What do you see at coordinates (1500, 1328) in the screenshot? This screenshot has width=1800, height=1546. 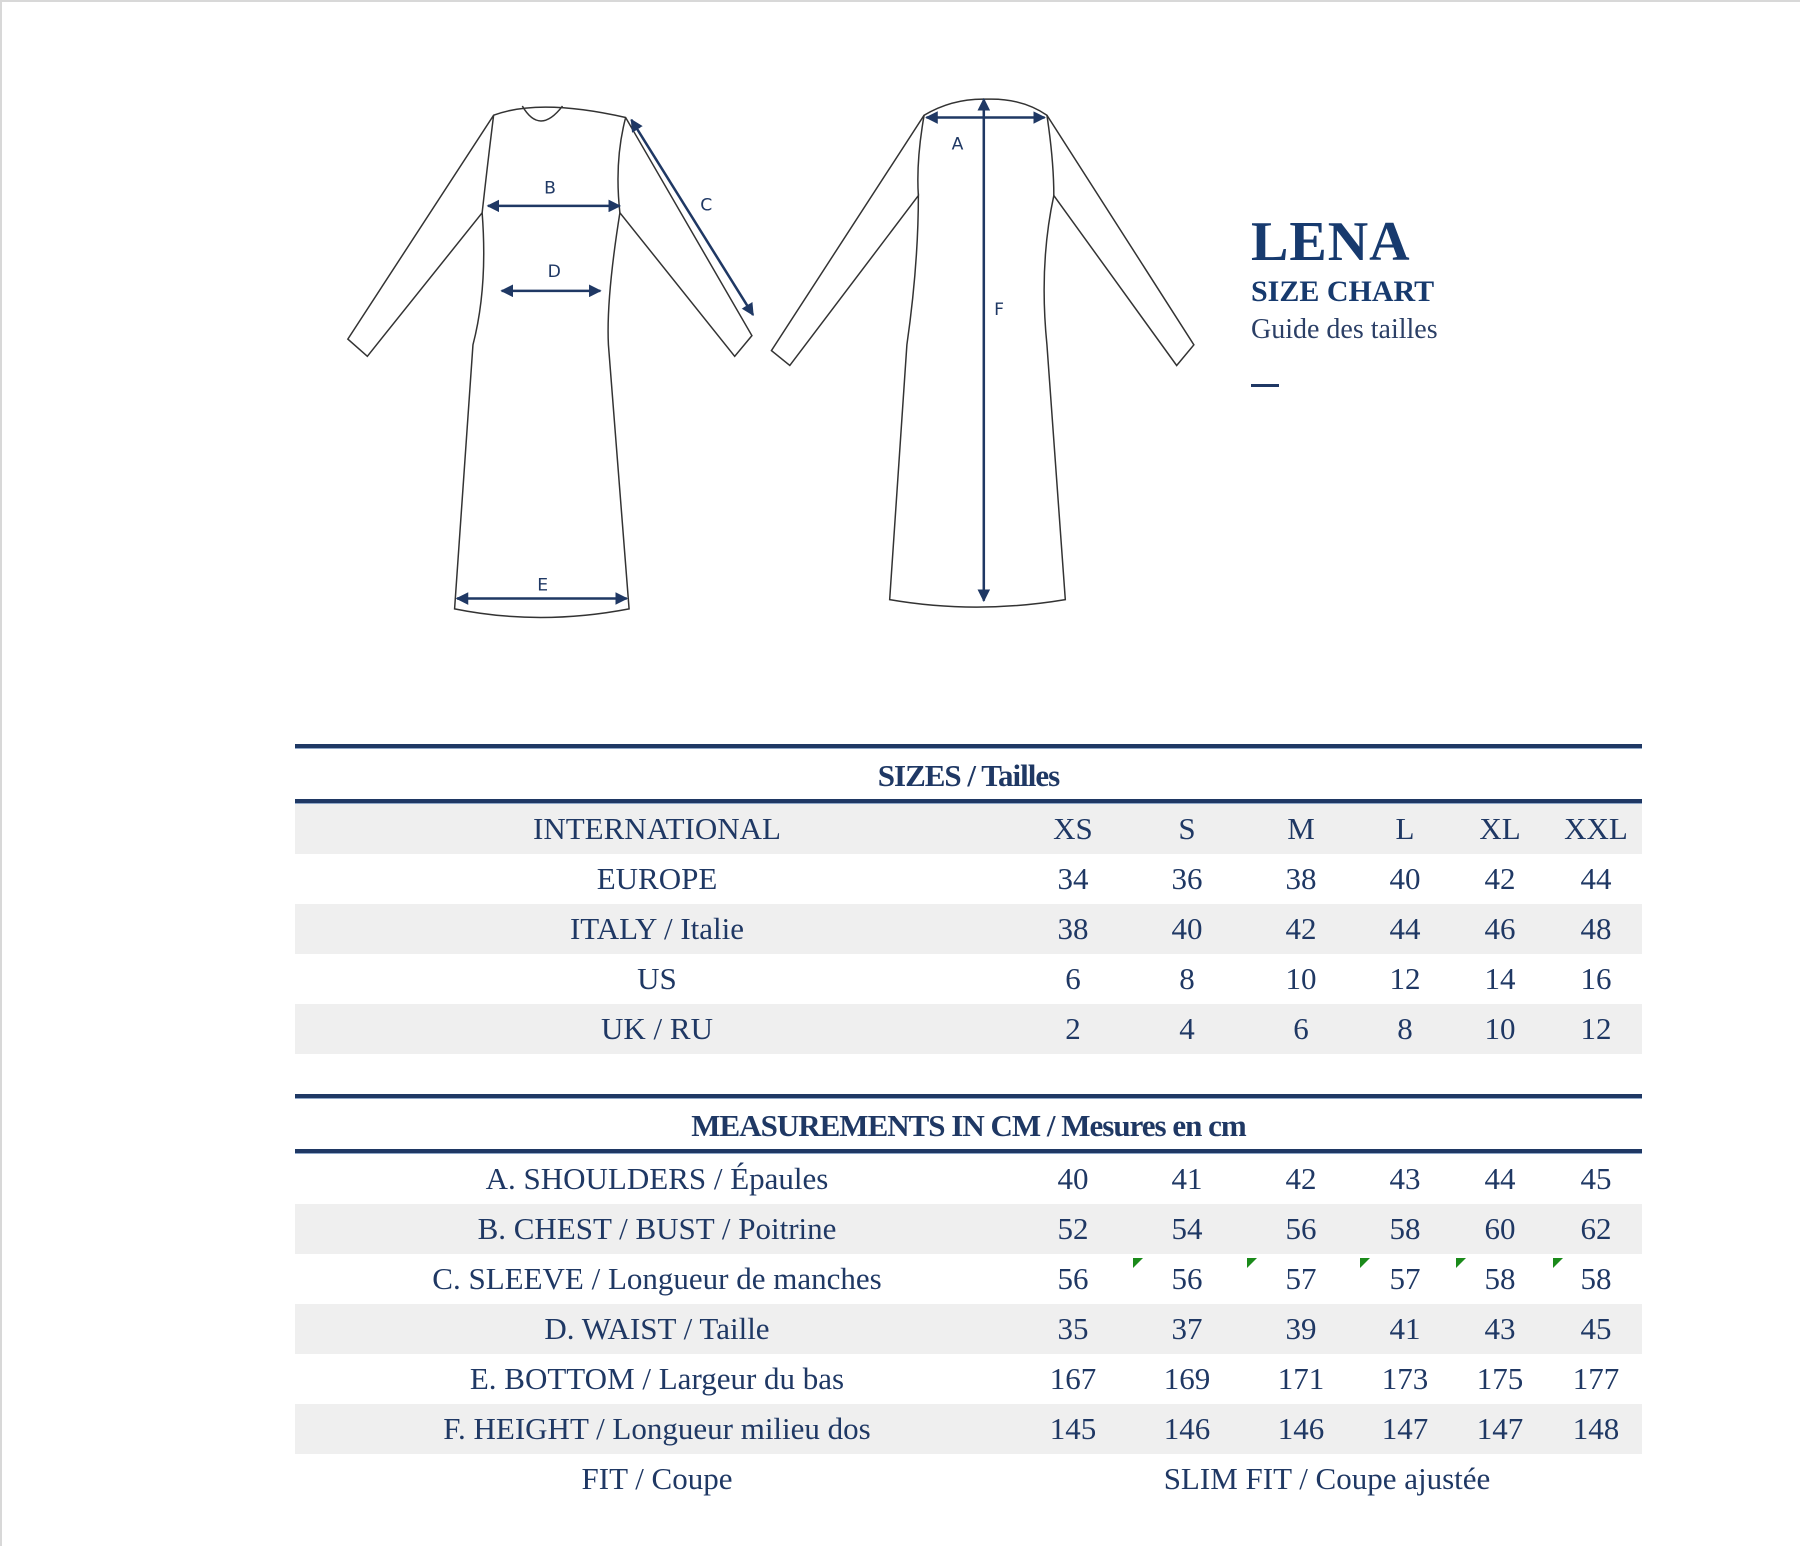 I see `cell-value: 43` at bounding box center [1500, 1328].